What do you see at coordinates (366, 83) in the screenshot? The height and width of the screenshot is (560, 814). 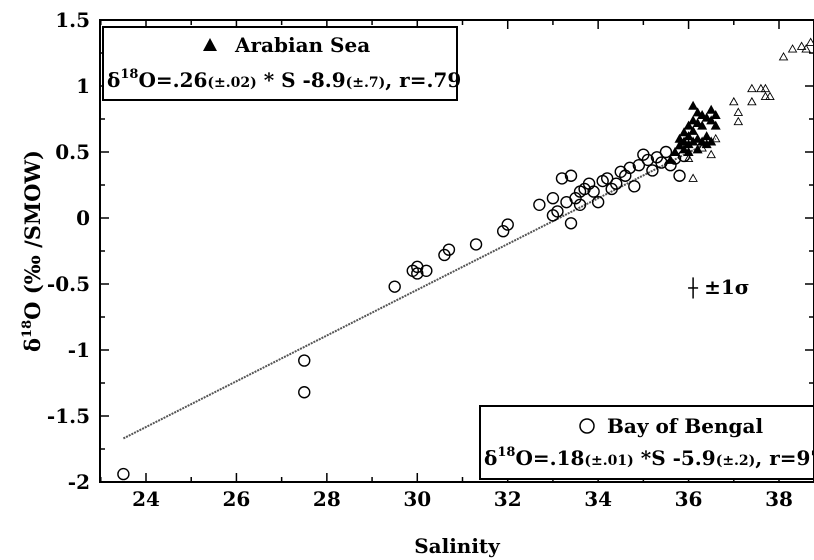 I see `eq-intercept-err: (±.7)` at bounding box center [366, 83].